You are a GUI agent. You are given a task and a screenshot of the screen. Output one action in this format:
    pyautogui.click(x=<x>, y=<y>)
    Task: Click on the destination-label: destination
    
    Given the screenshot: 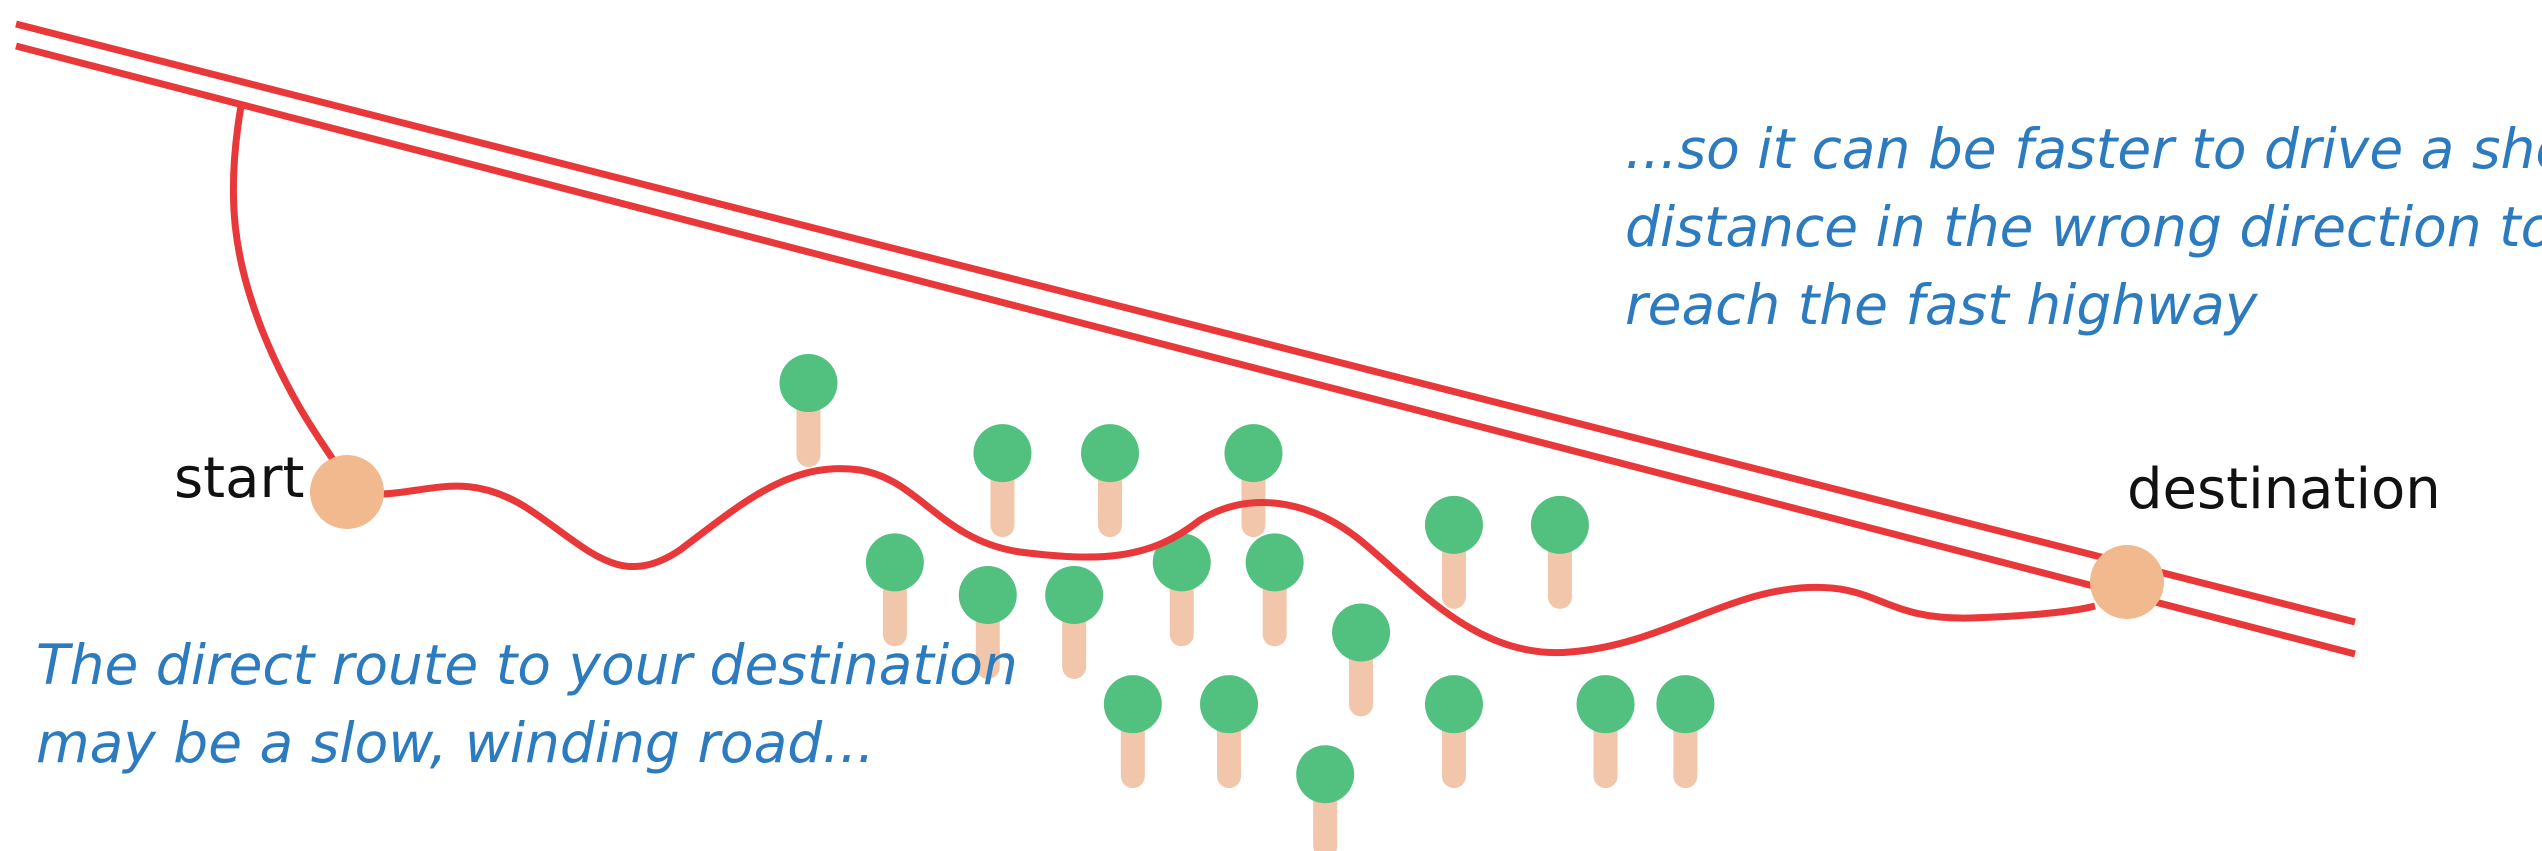 What is the action you would take?
    pyautogui.click(x=2284, y=489)
    